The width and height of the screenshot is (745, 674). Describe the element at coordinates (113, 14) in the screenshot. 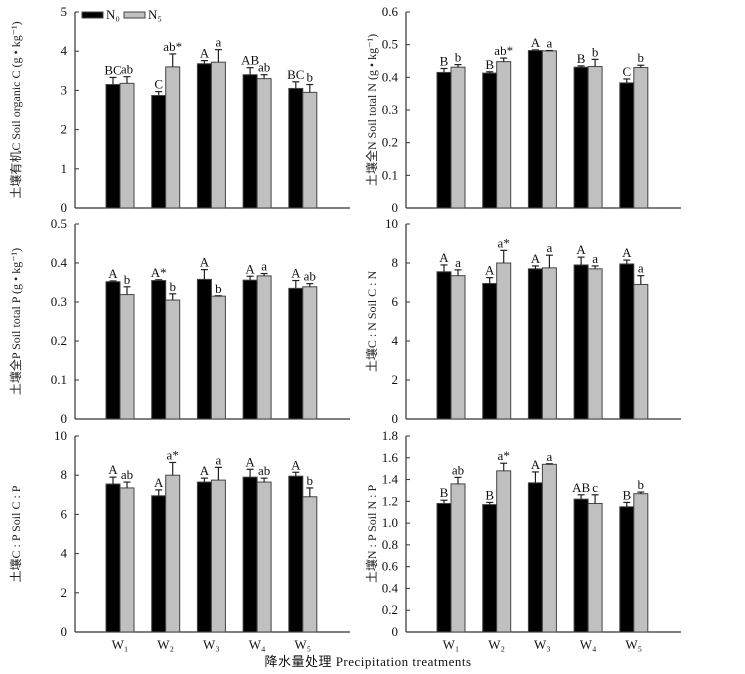

I see `legend-label: N₀` at that location.